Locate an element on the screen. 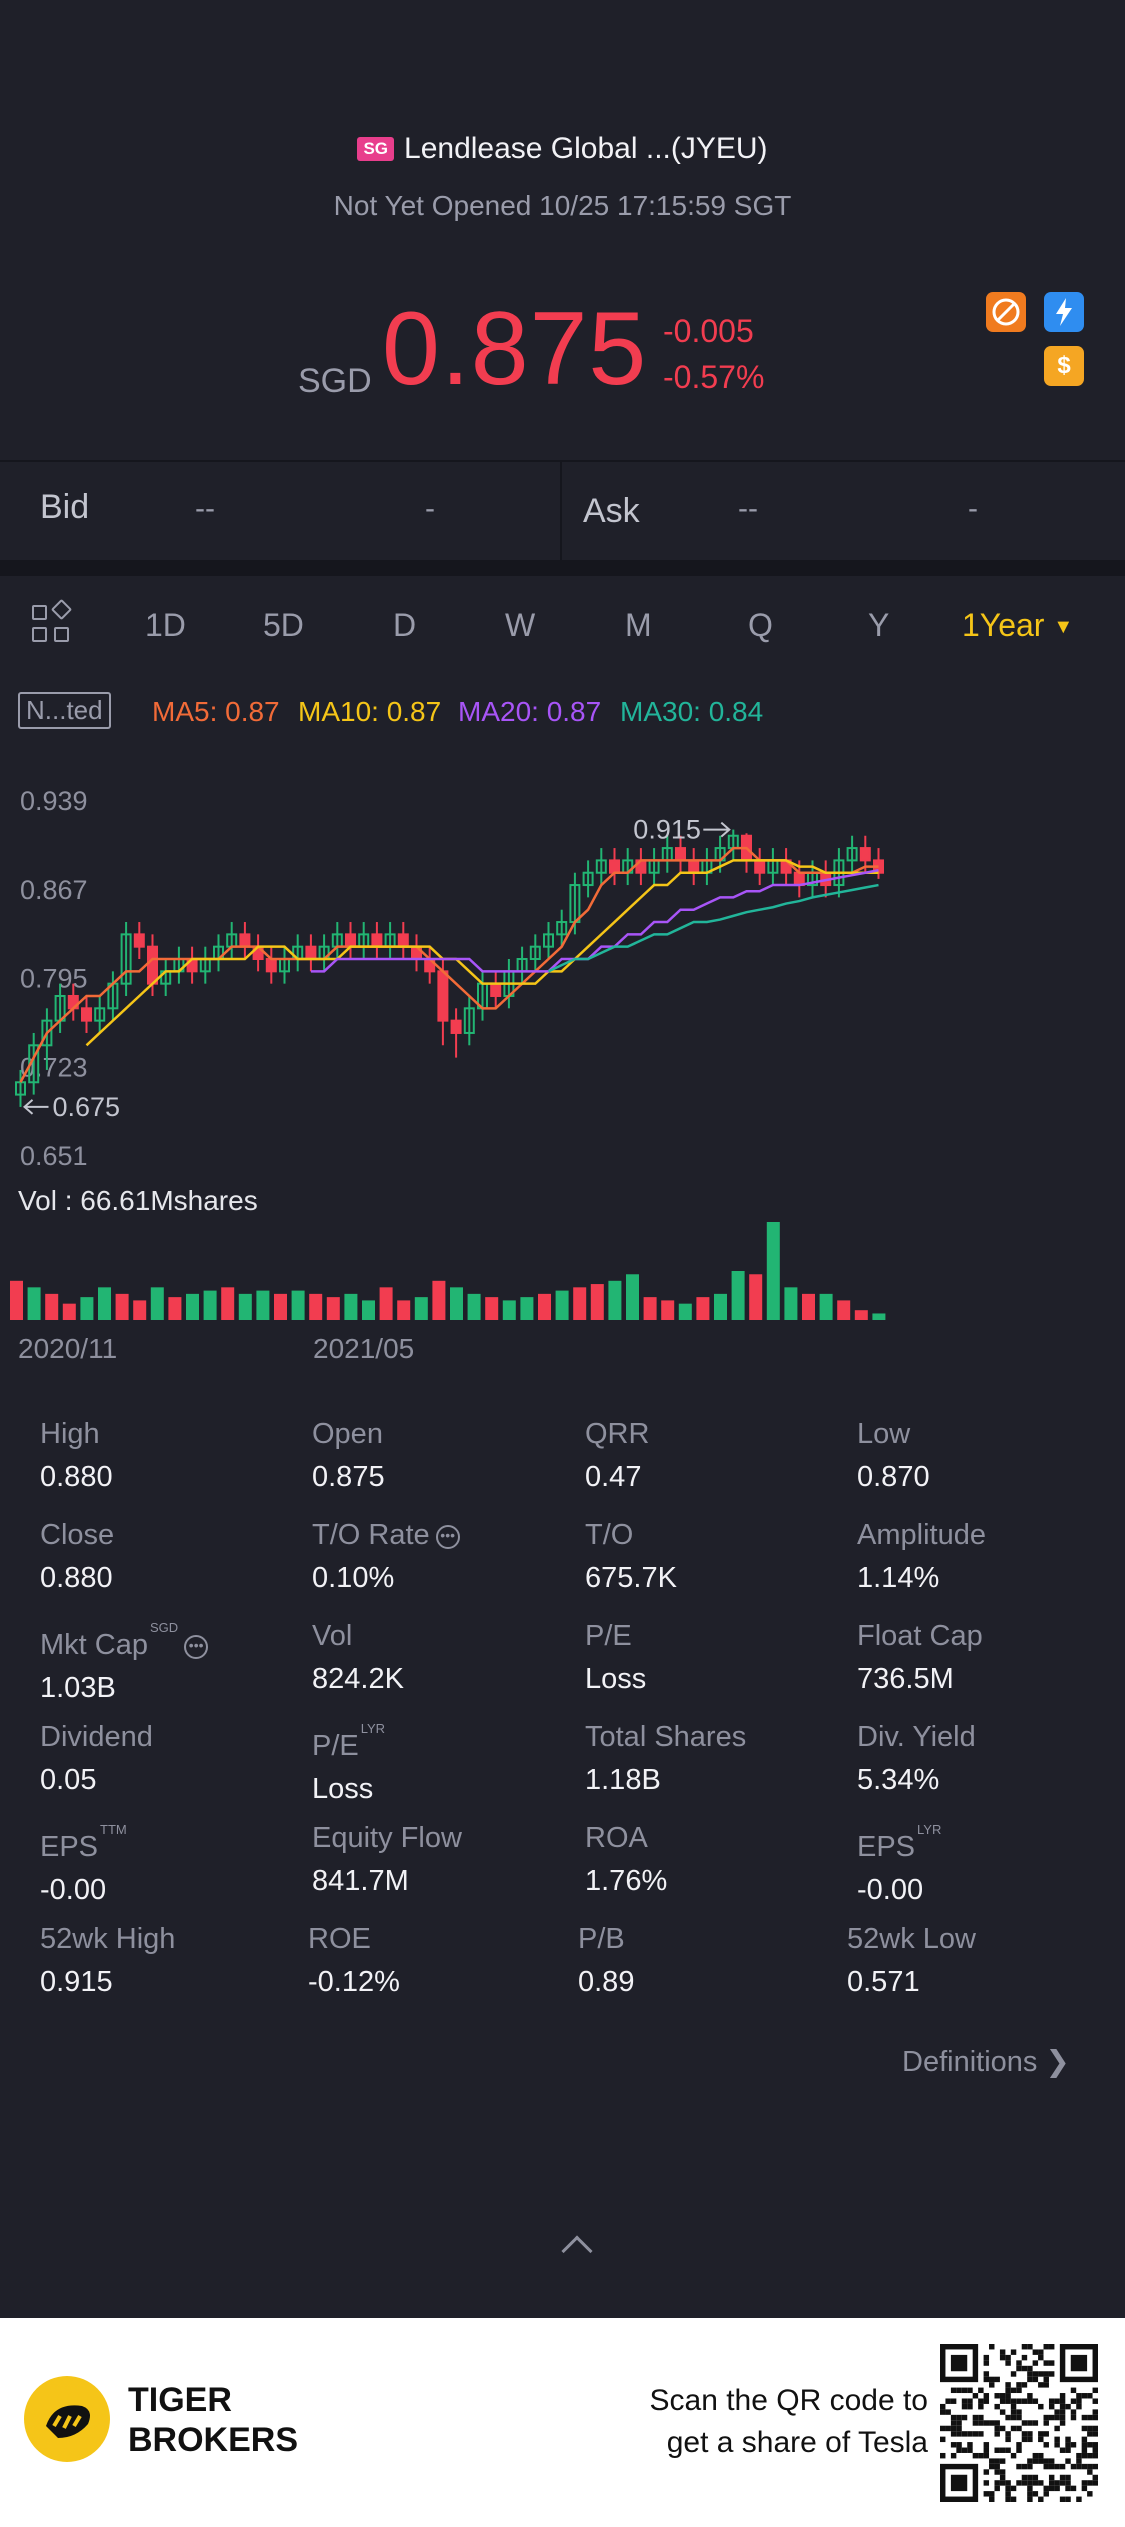  stat-label-text: High is located at coordinates (70, 1434).